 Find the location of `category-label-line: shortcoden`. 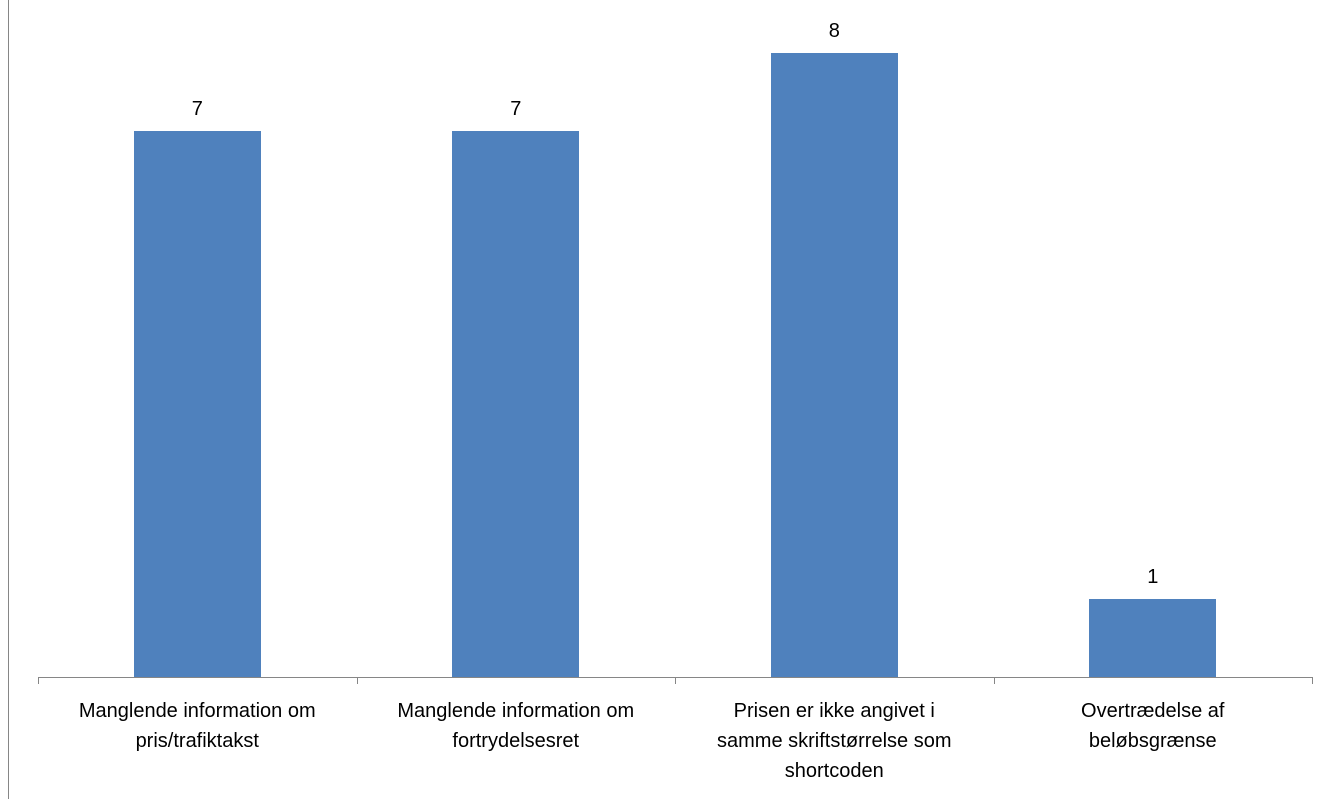

category-label-line: shortcoden is located at coordinates (834, 771).